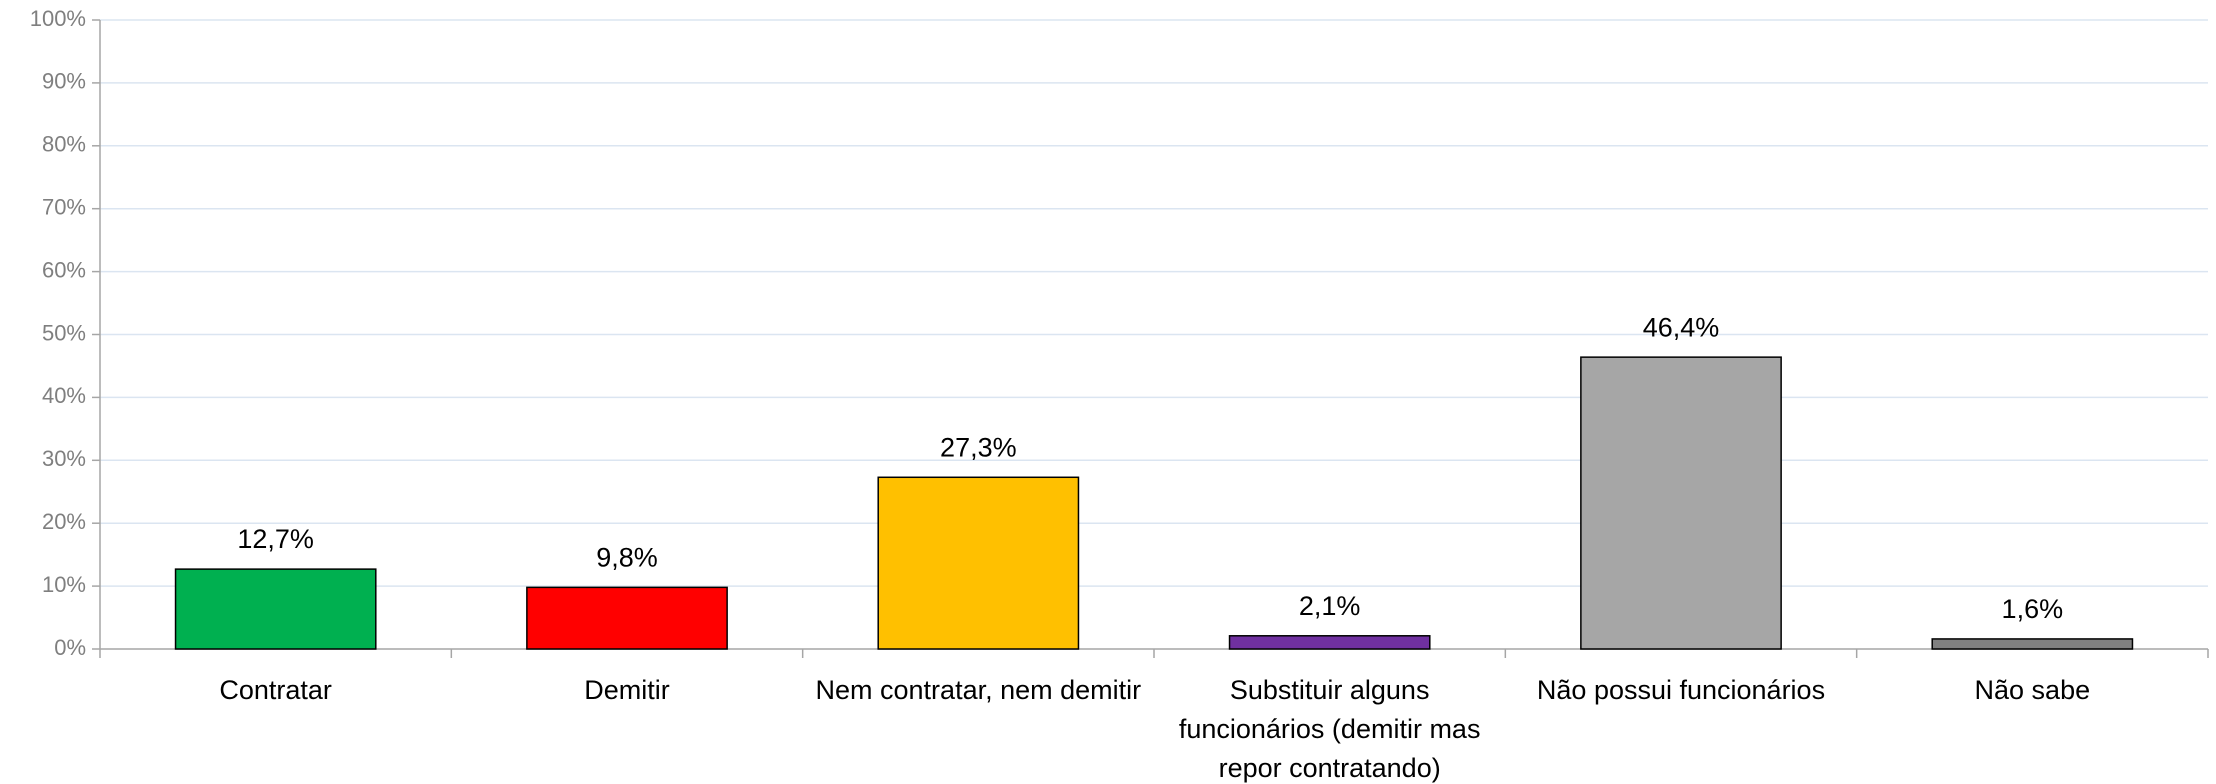 The image size is (2216, 784). What do you see at coordinates (1330, 606) in the screenshot?
I see `value-label: 2,1%` at bounding box center [1330, 606].